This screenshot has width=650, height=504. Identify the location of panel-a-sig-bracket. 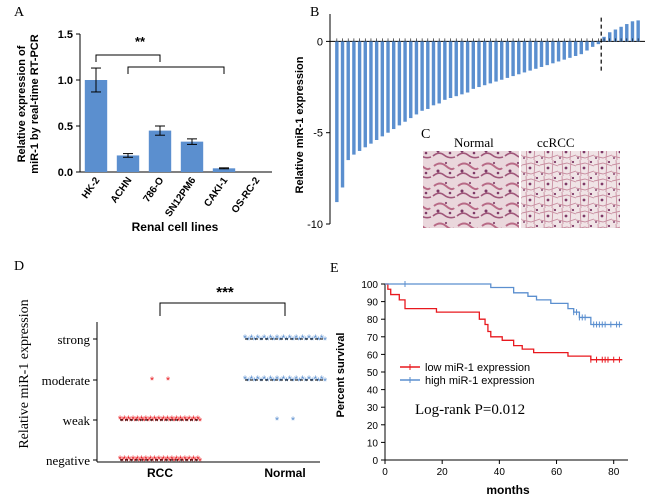
(176, 70).